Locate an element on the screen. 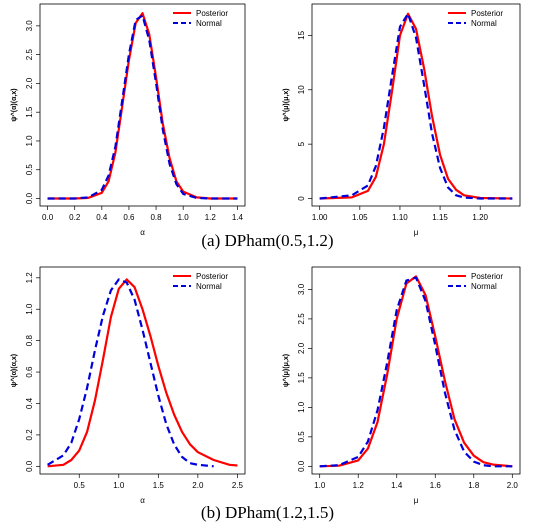  y-tick-label: 10 is located at coordinates (301, 89).